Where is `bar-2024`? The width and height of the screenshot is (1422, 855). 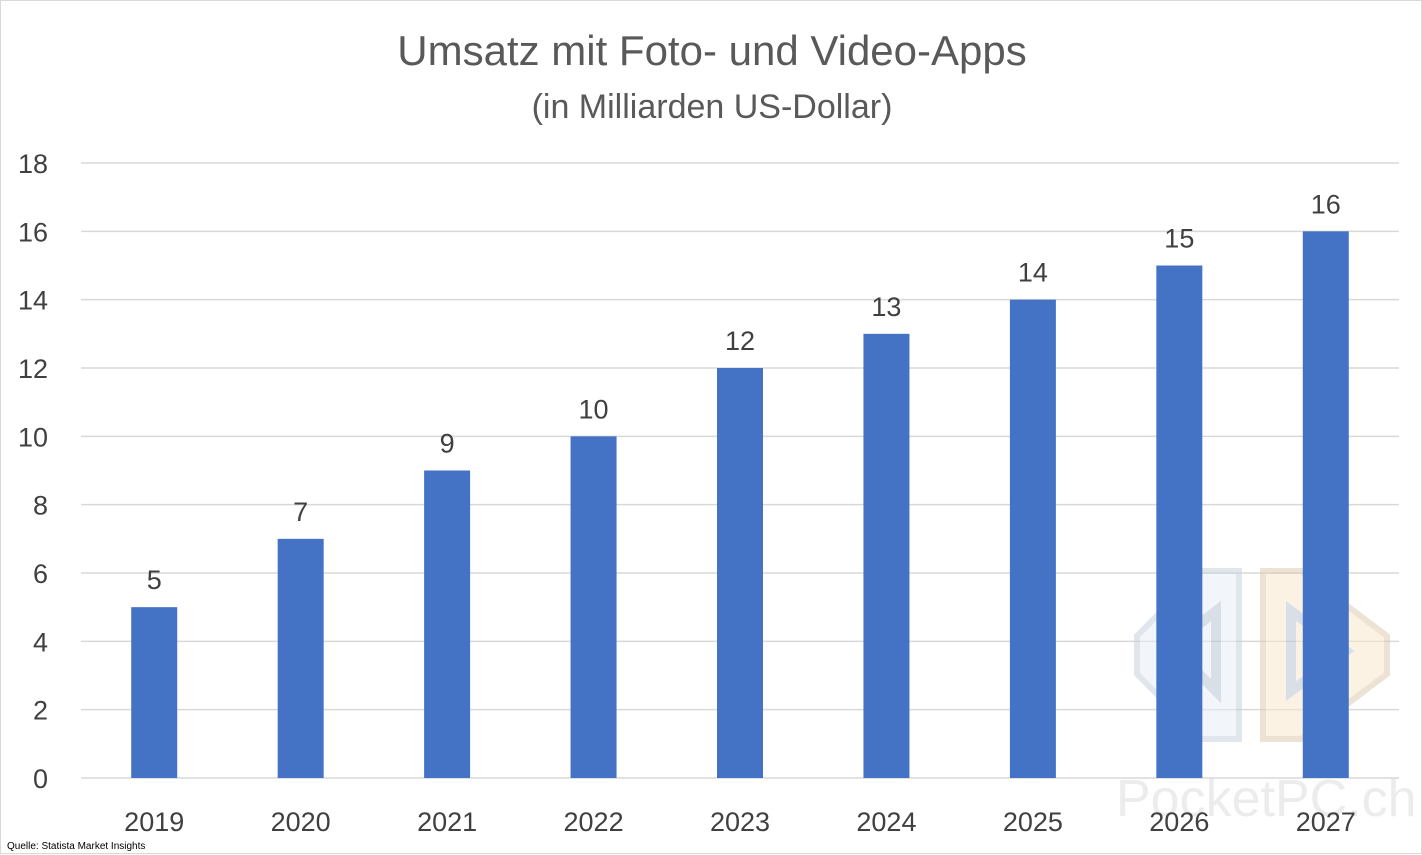 bar-2024 is located at coordinates (886, 555).